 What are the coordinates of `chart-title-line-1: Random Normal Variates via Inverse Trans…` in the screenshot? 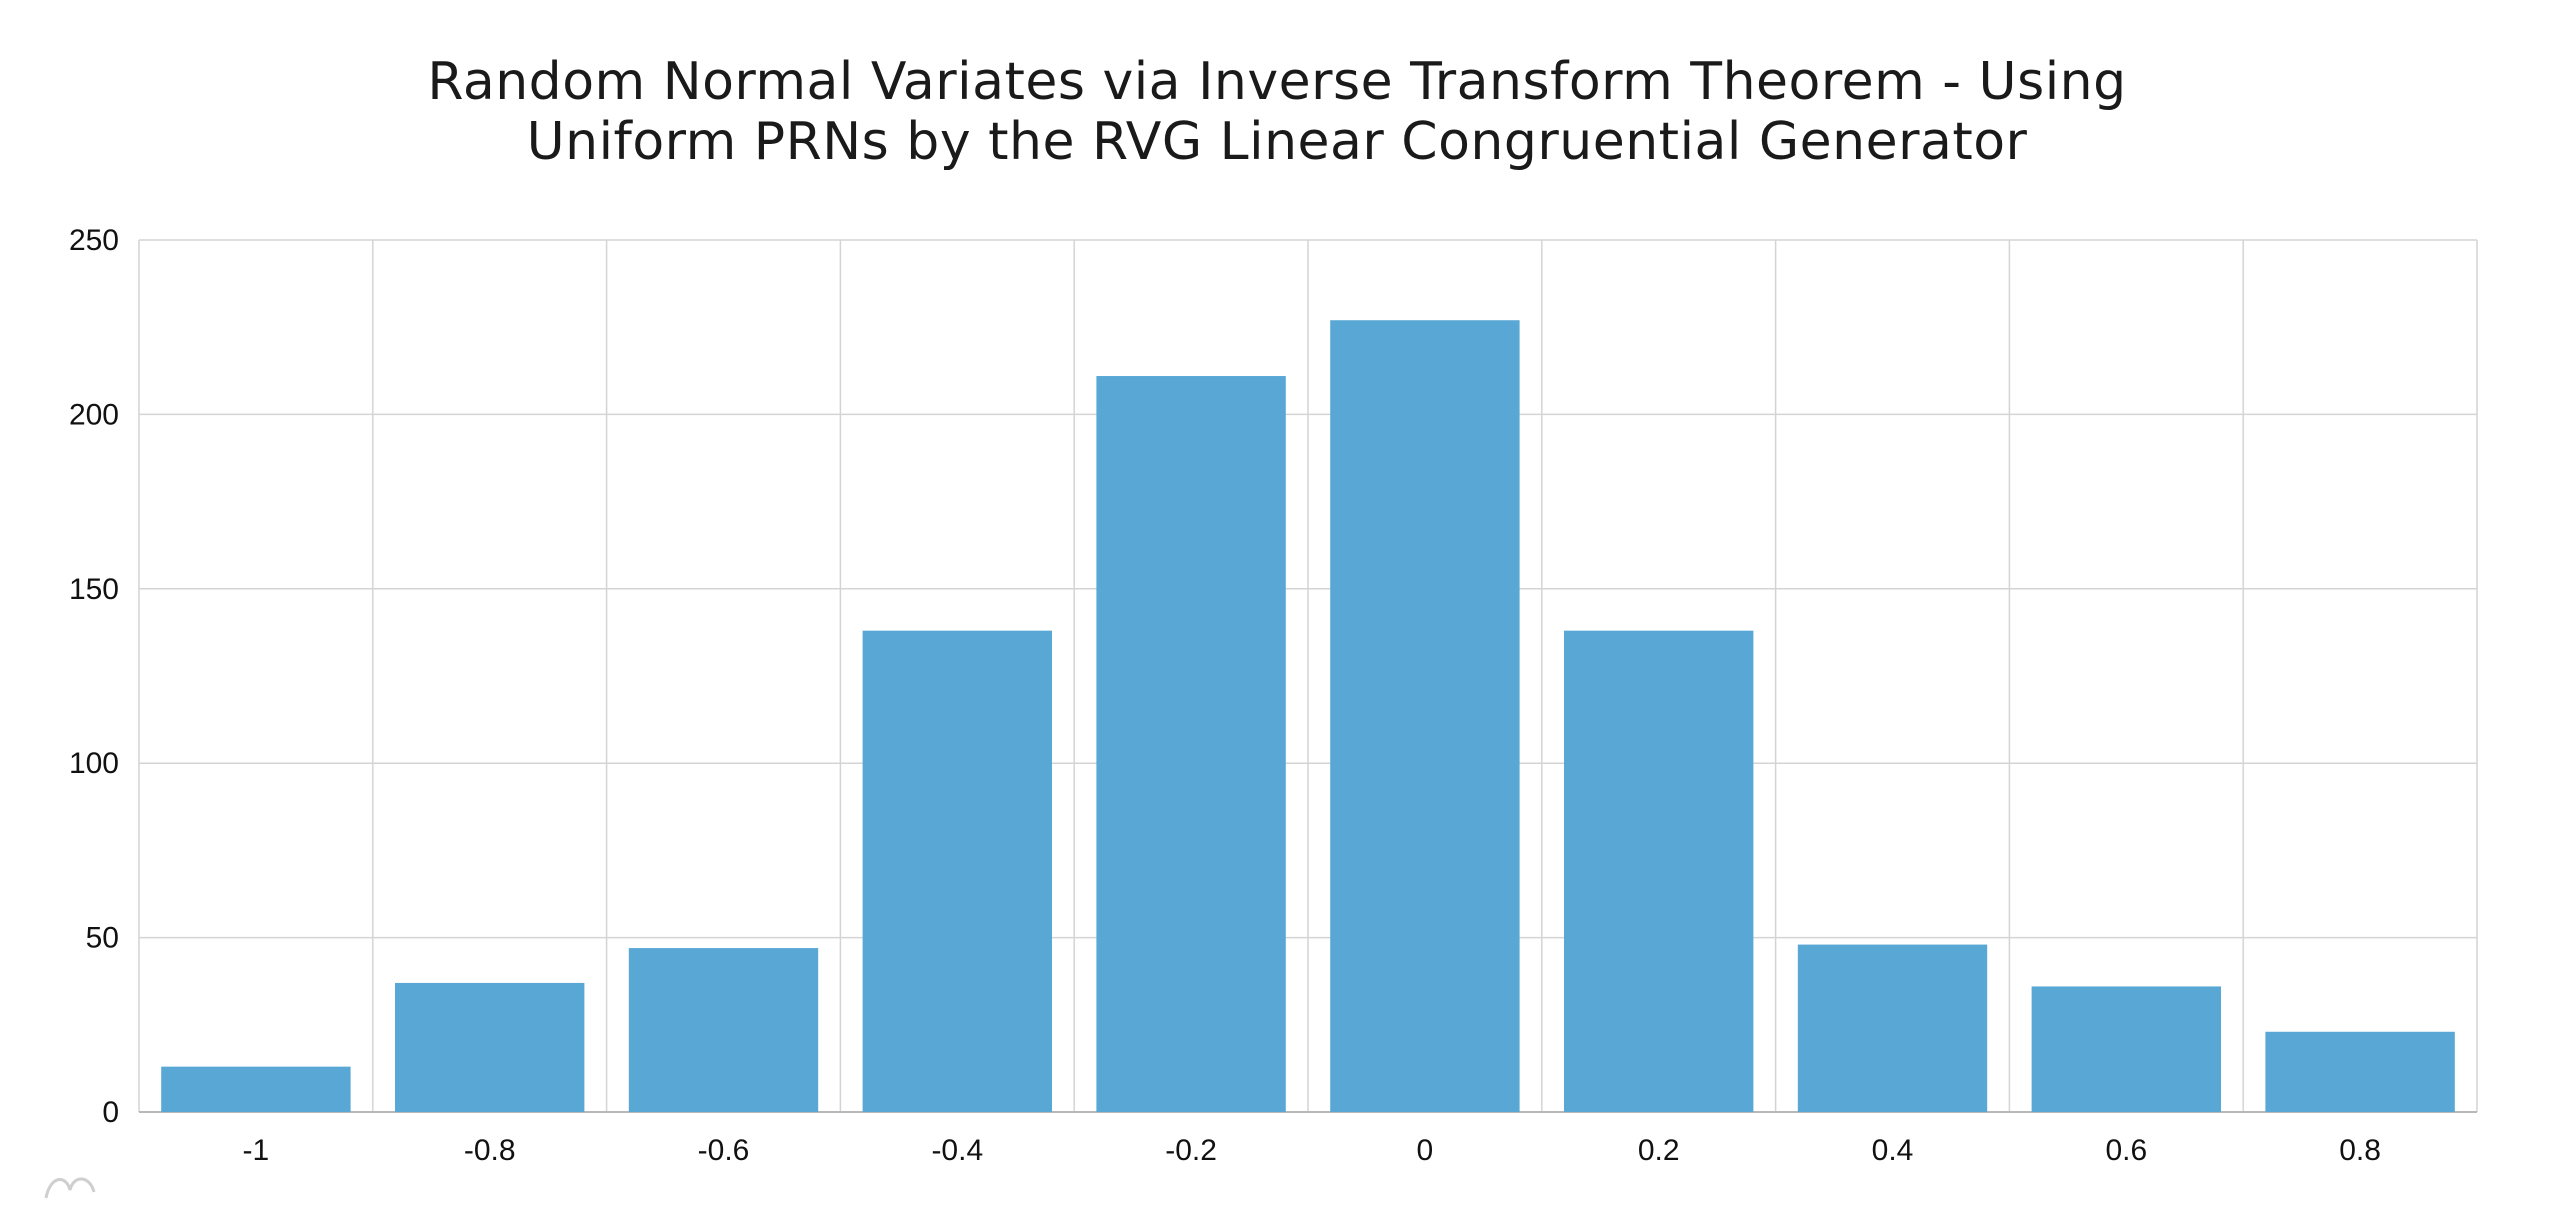 It's located at (1277, 82).